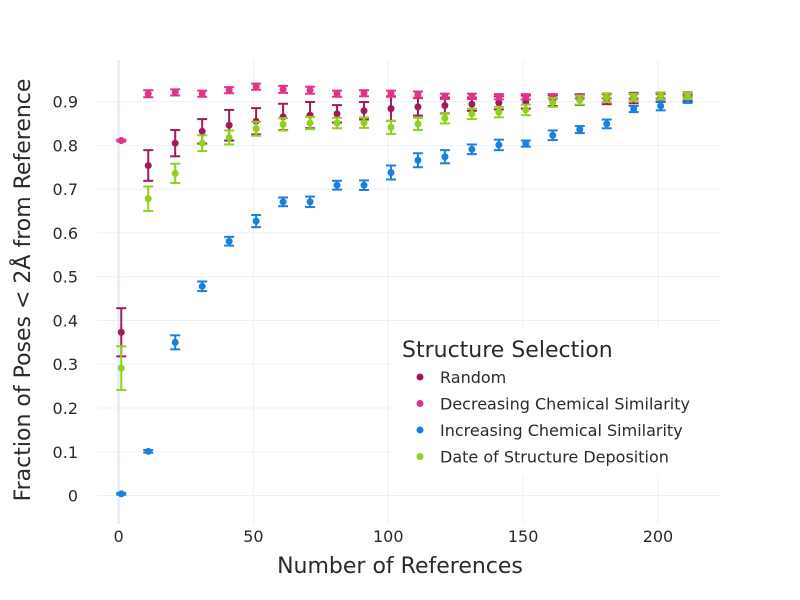 The image size is (800, 600). What do you see at coordinates (400, 566) in the screenshot?
I see `x-axis-title: Number of References` at bounding box center [400, 566].